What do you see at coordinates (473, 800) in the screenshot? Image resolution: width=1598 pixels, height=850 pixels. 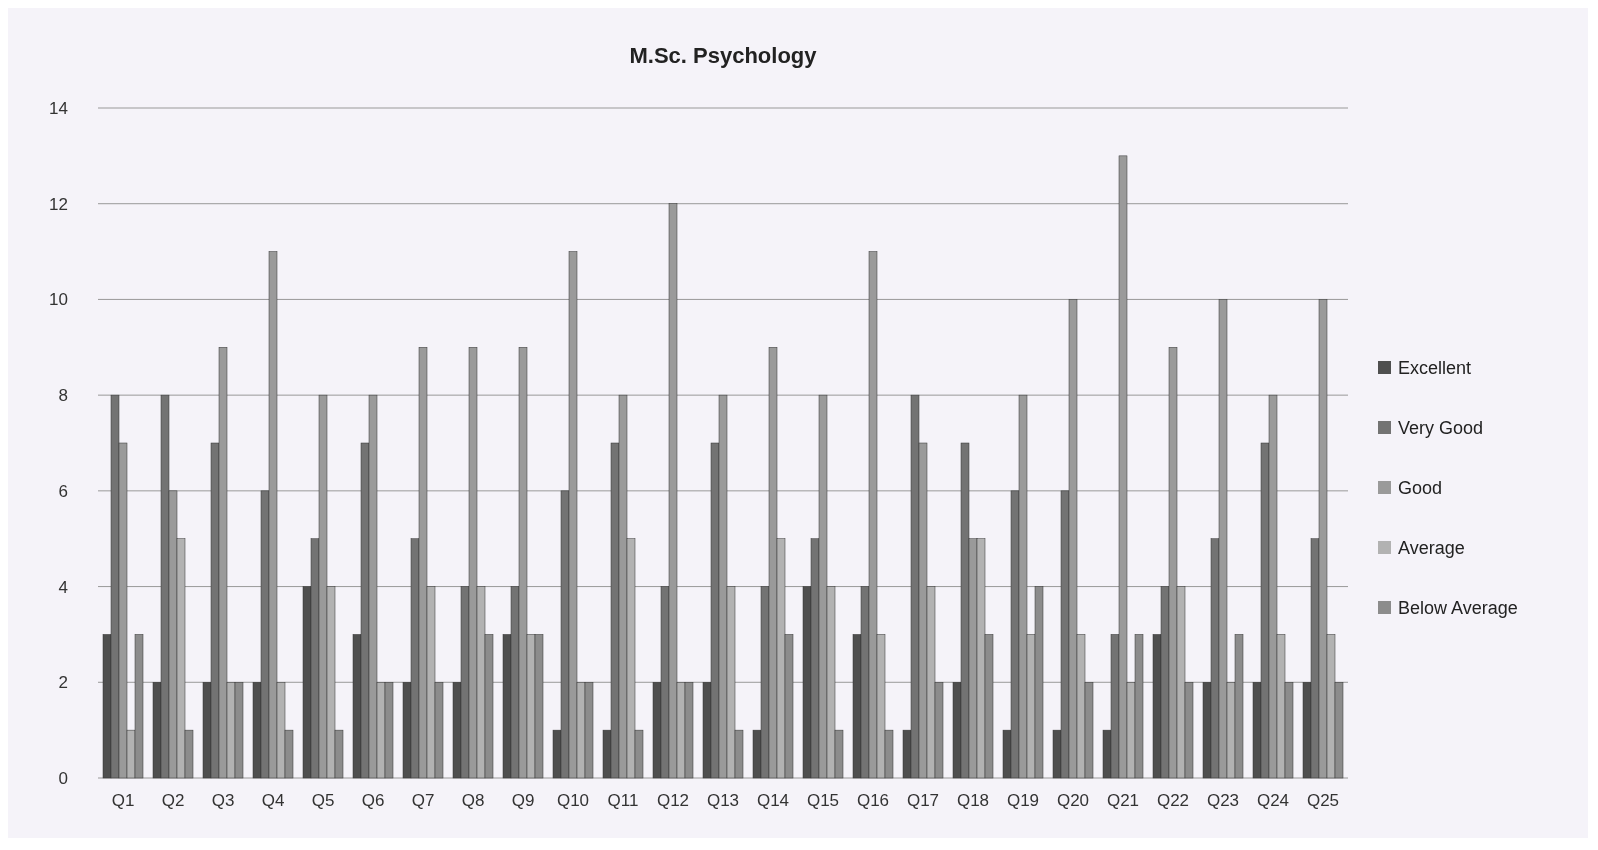 I see `x-tick-label: Q8` at bounding box center [473, 800].